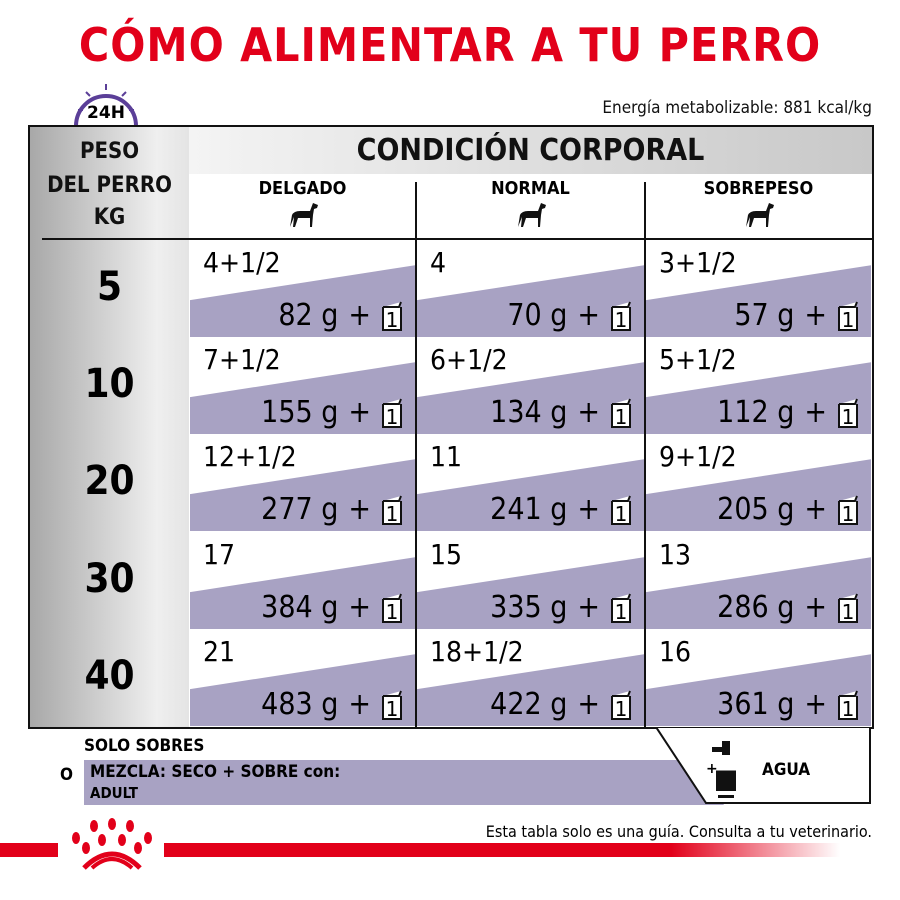 This screenshot has width=900, height=900. I want to click on grams-plus-pouch: 112 g + 1, so click(788, 412).